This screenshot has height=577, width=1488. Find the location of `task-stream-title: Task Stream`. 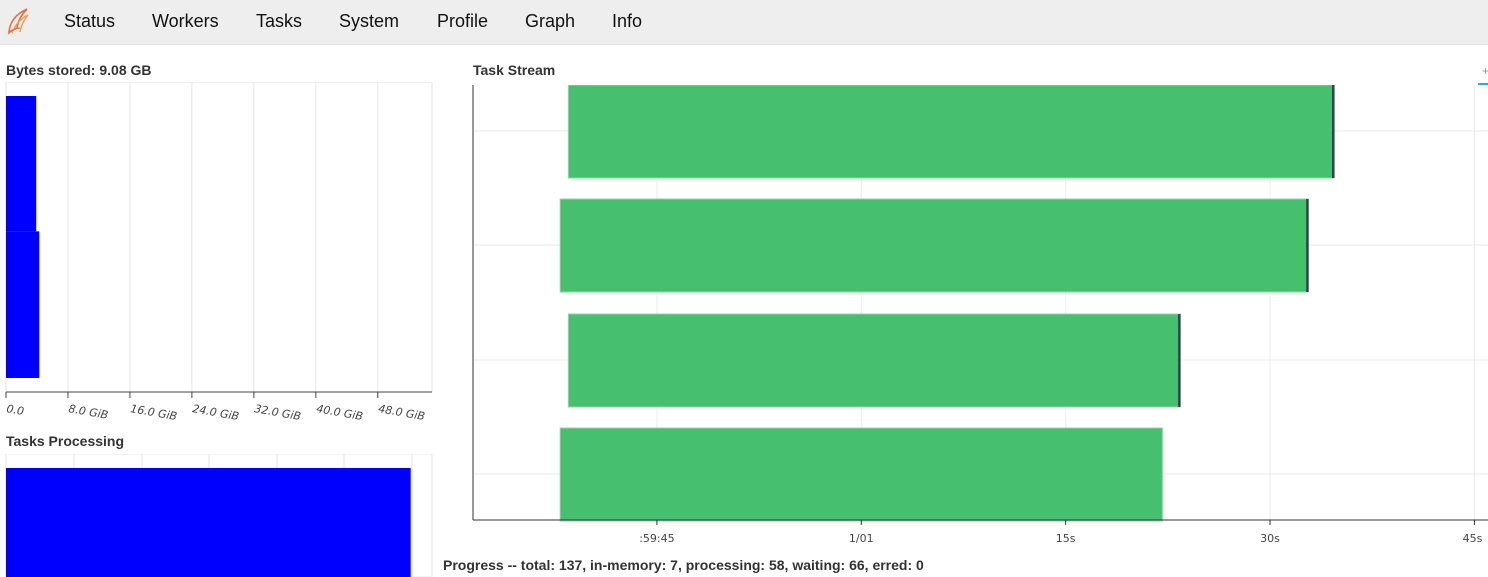

task-stream-title: Task Stream is located at coordinates (514, 70).